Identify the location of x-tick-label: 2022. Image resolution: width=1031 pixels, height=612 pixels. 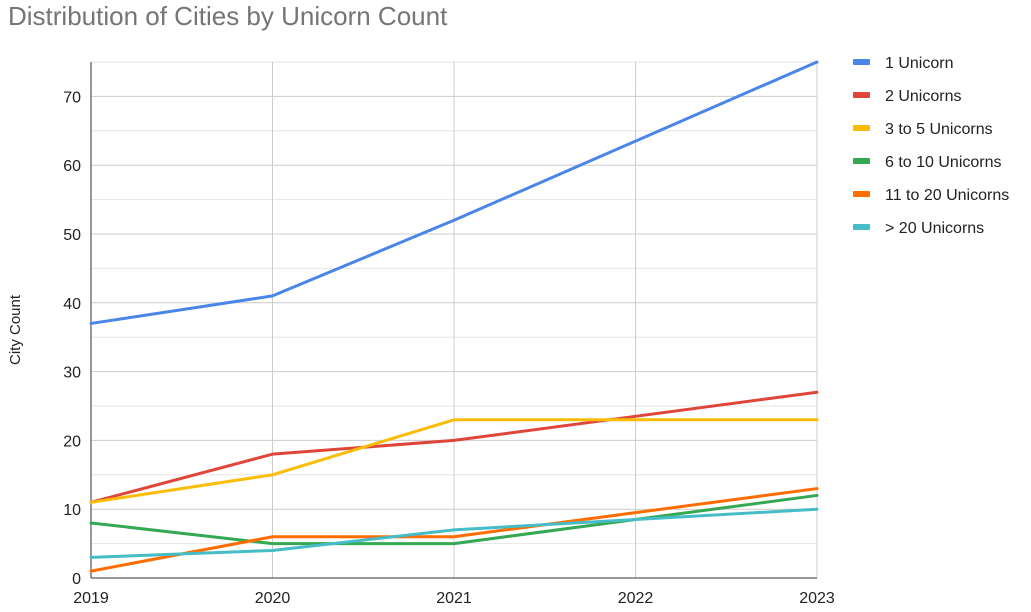
(636, 598).